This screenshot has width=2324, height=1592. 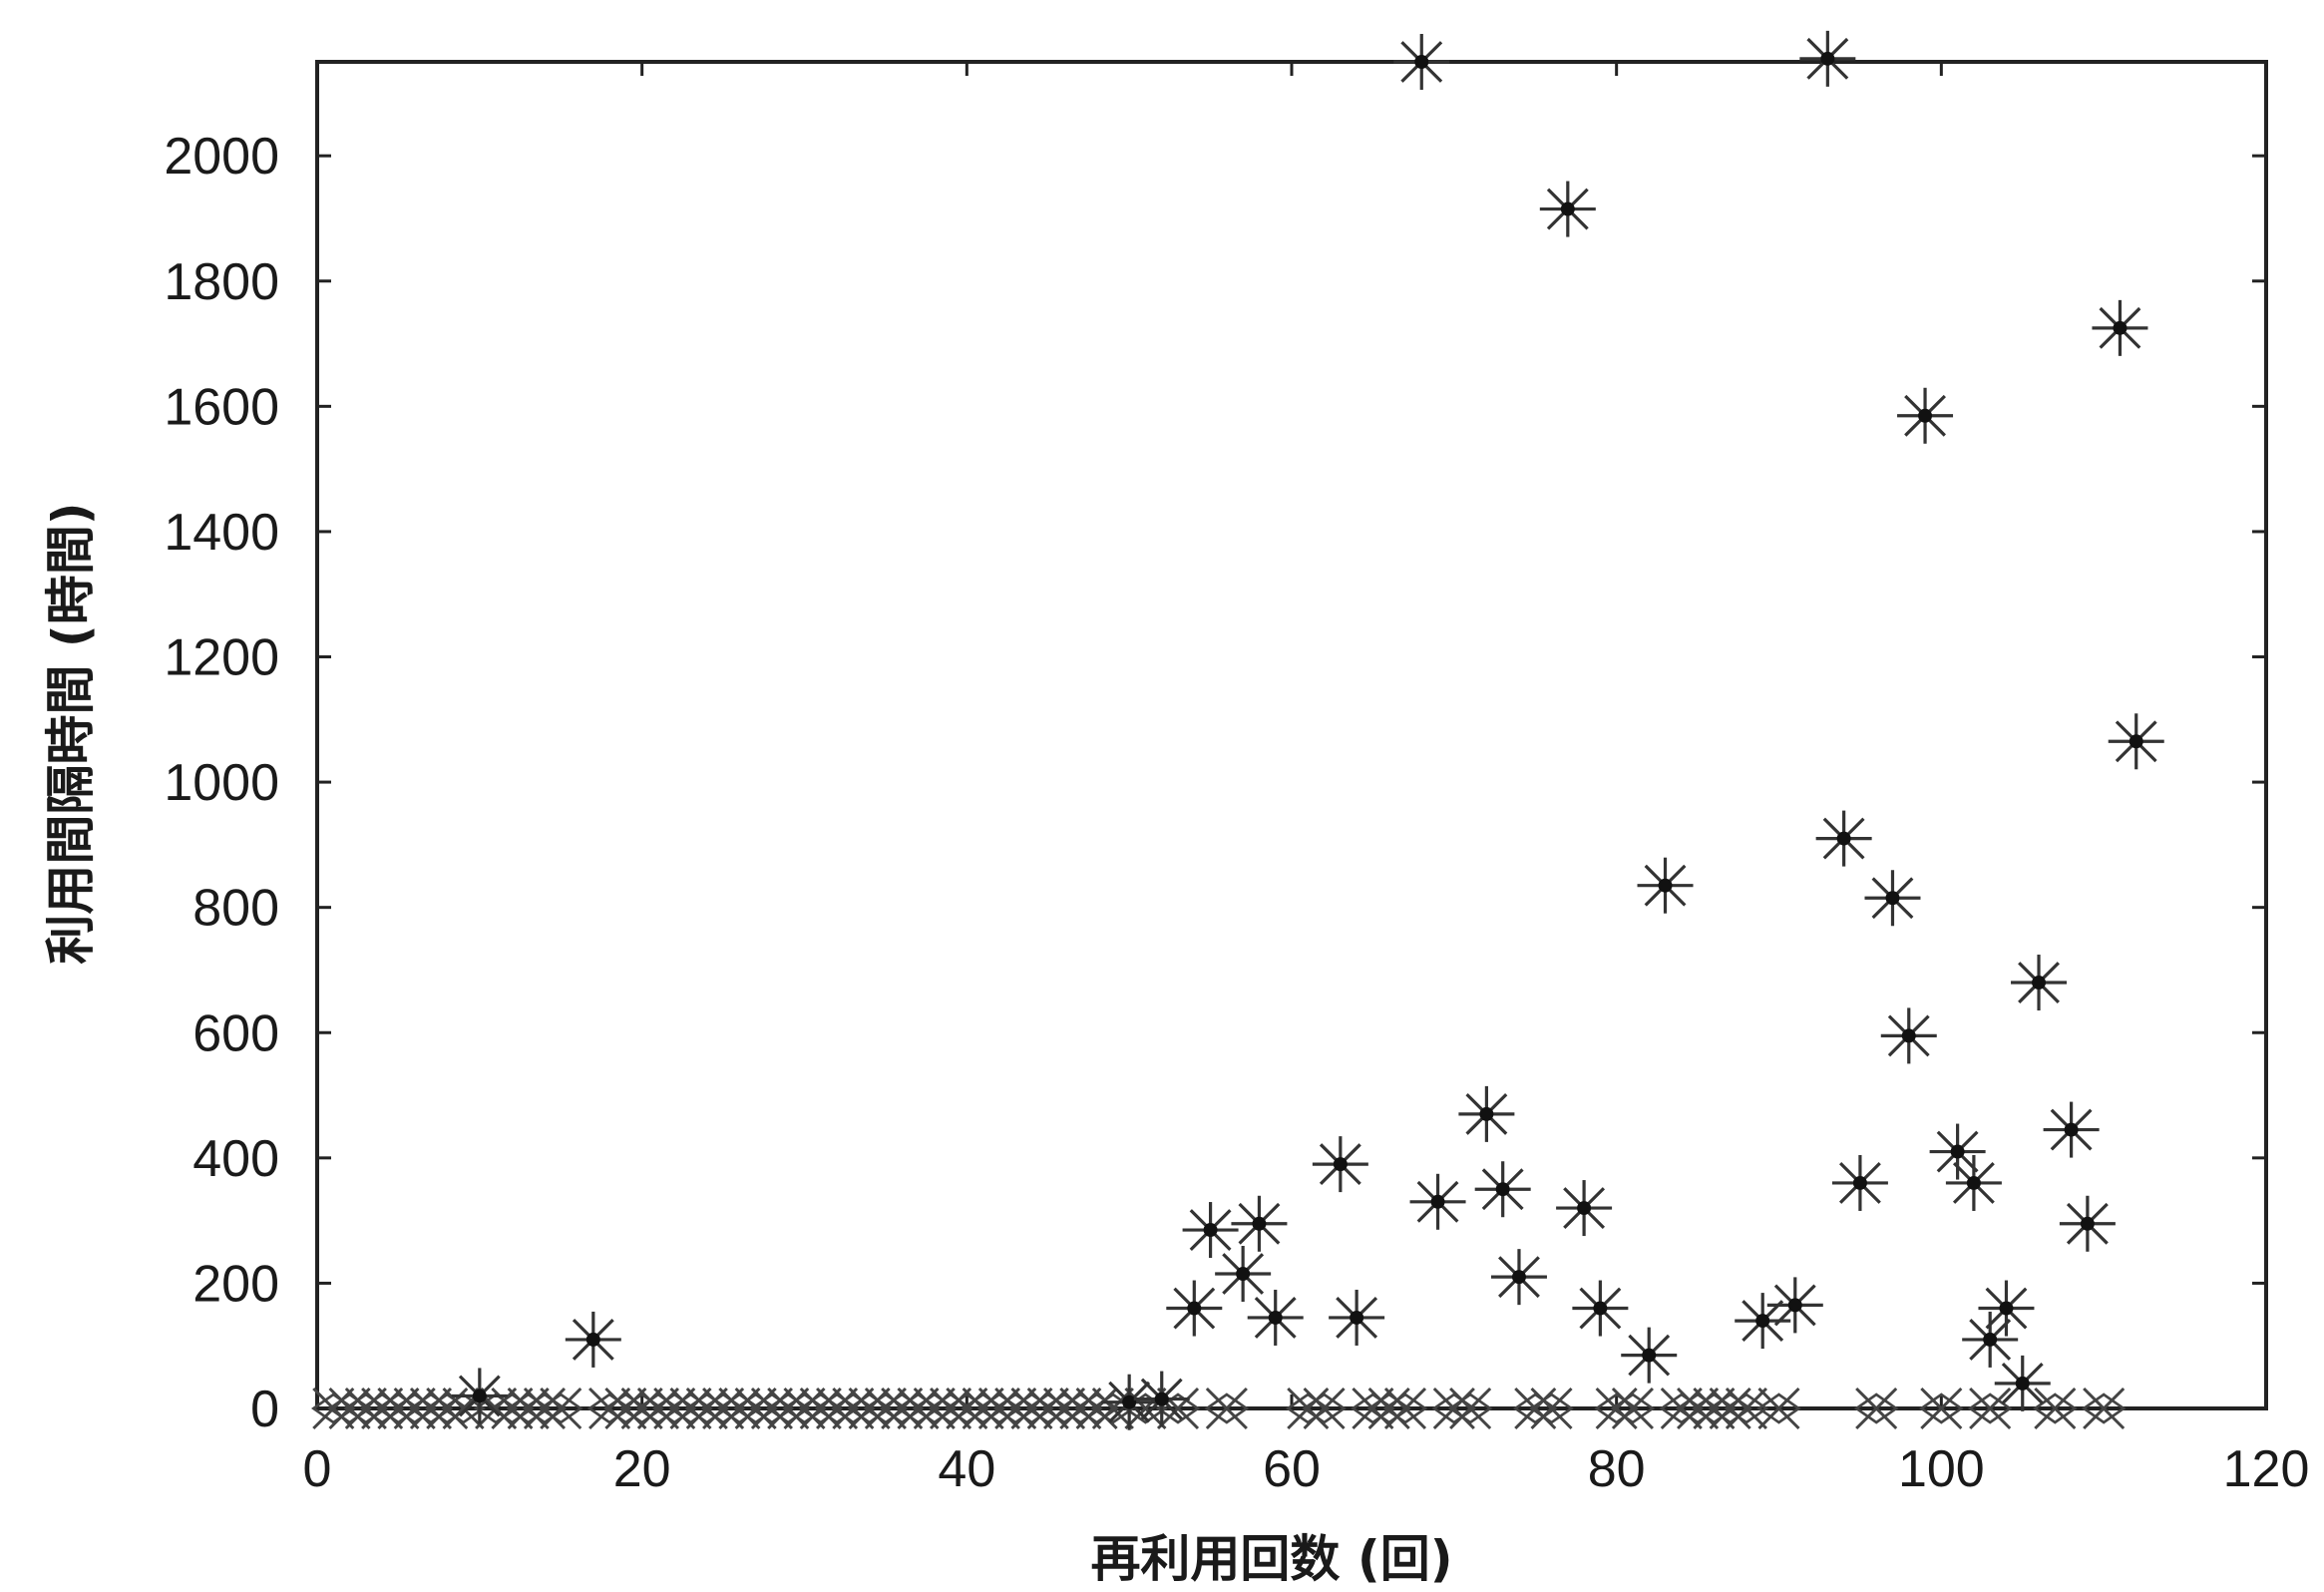 I want to click on y-tick-label: 800, so click(x=236, y=909).